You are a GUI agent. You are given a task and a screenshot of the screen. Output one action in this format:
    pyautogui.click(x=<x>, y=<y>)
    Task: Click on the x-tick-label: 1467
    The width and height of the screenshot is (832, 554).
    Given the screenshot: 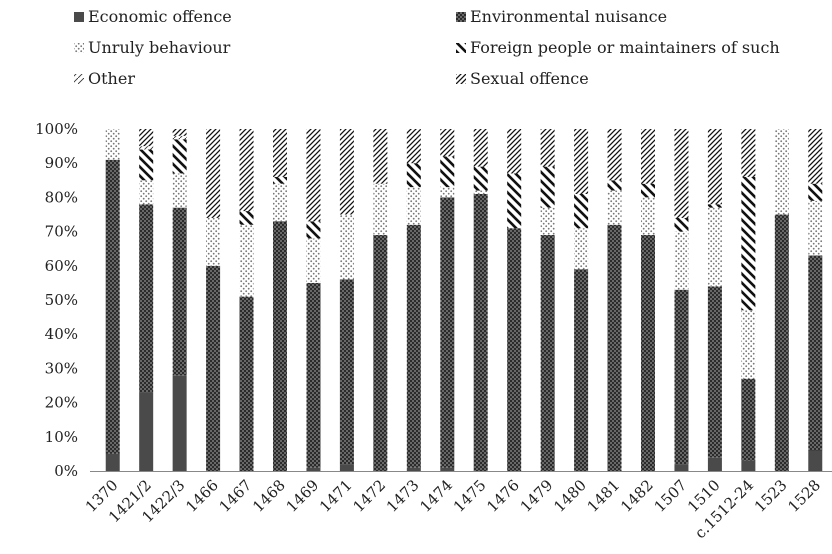 What is the action you would take?
    pyautogui.click(x=236, y=496)
    